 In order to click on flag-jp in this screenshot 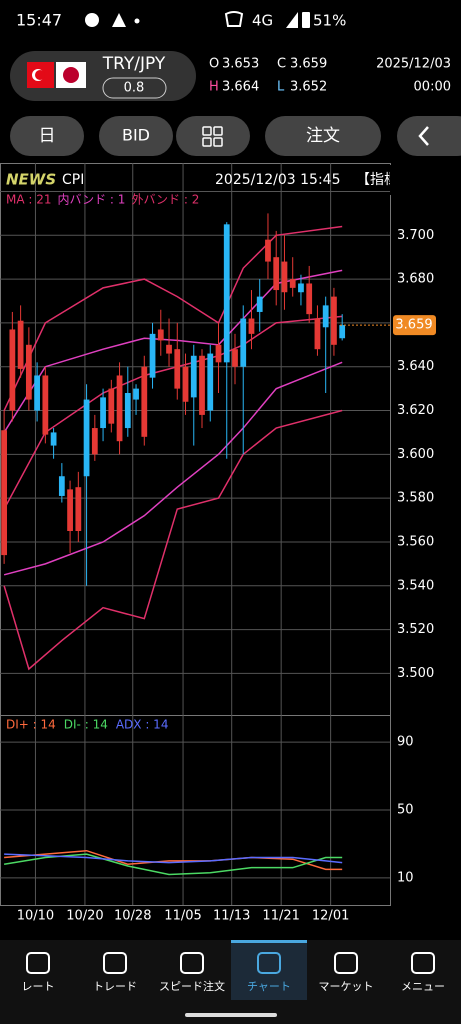, I will do `click(71, 75)`.